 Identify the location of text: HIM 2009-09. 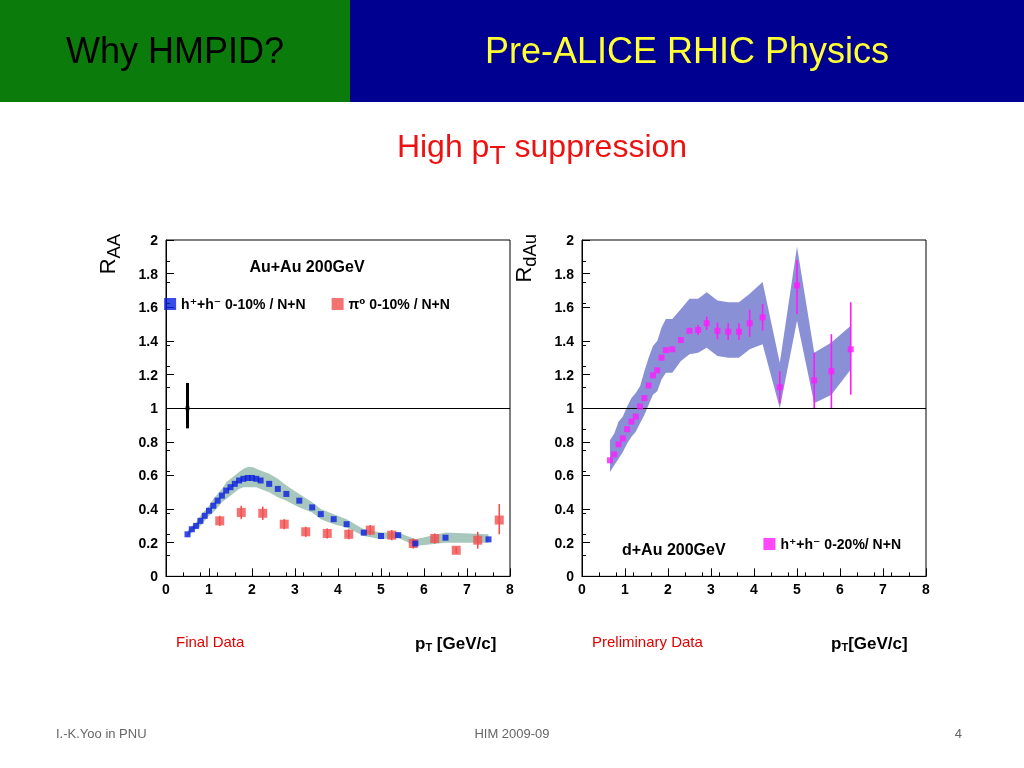
(512, 733).